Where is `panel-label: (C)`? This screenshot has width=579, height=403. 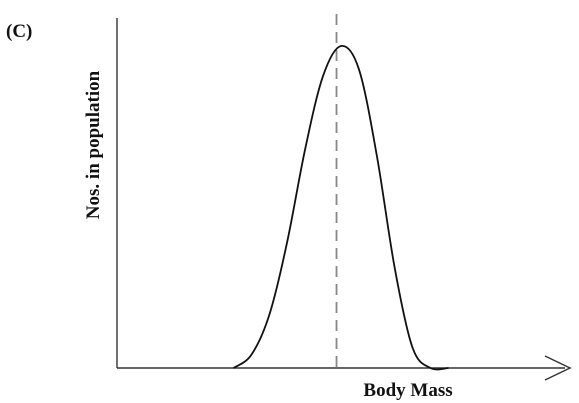 panel-label: (C) is located at coordinates (19, 31).